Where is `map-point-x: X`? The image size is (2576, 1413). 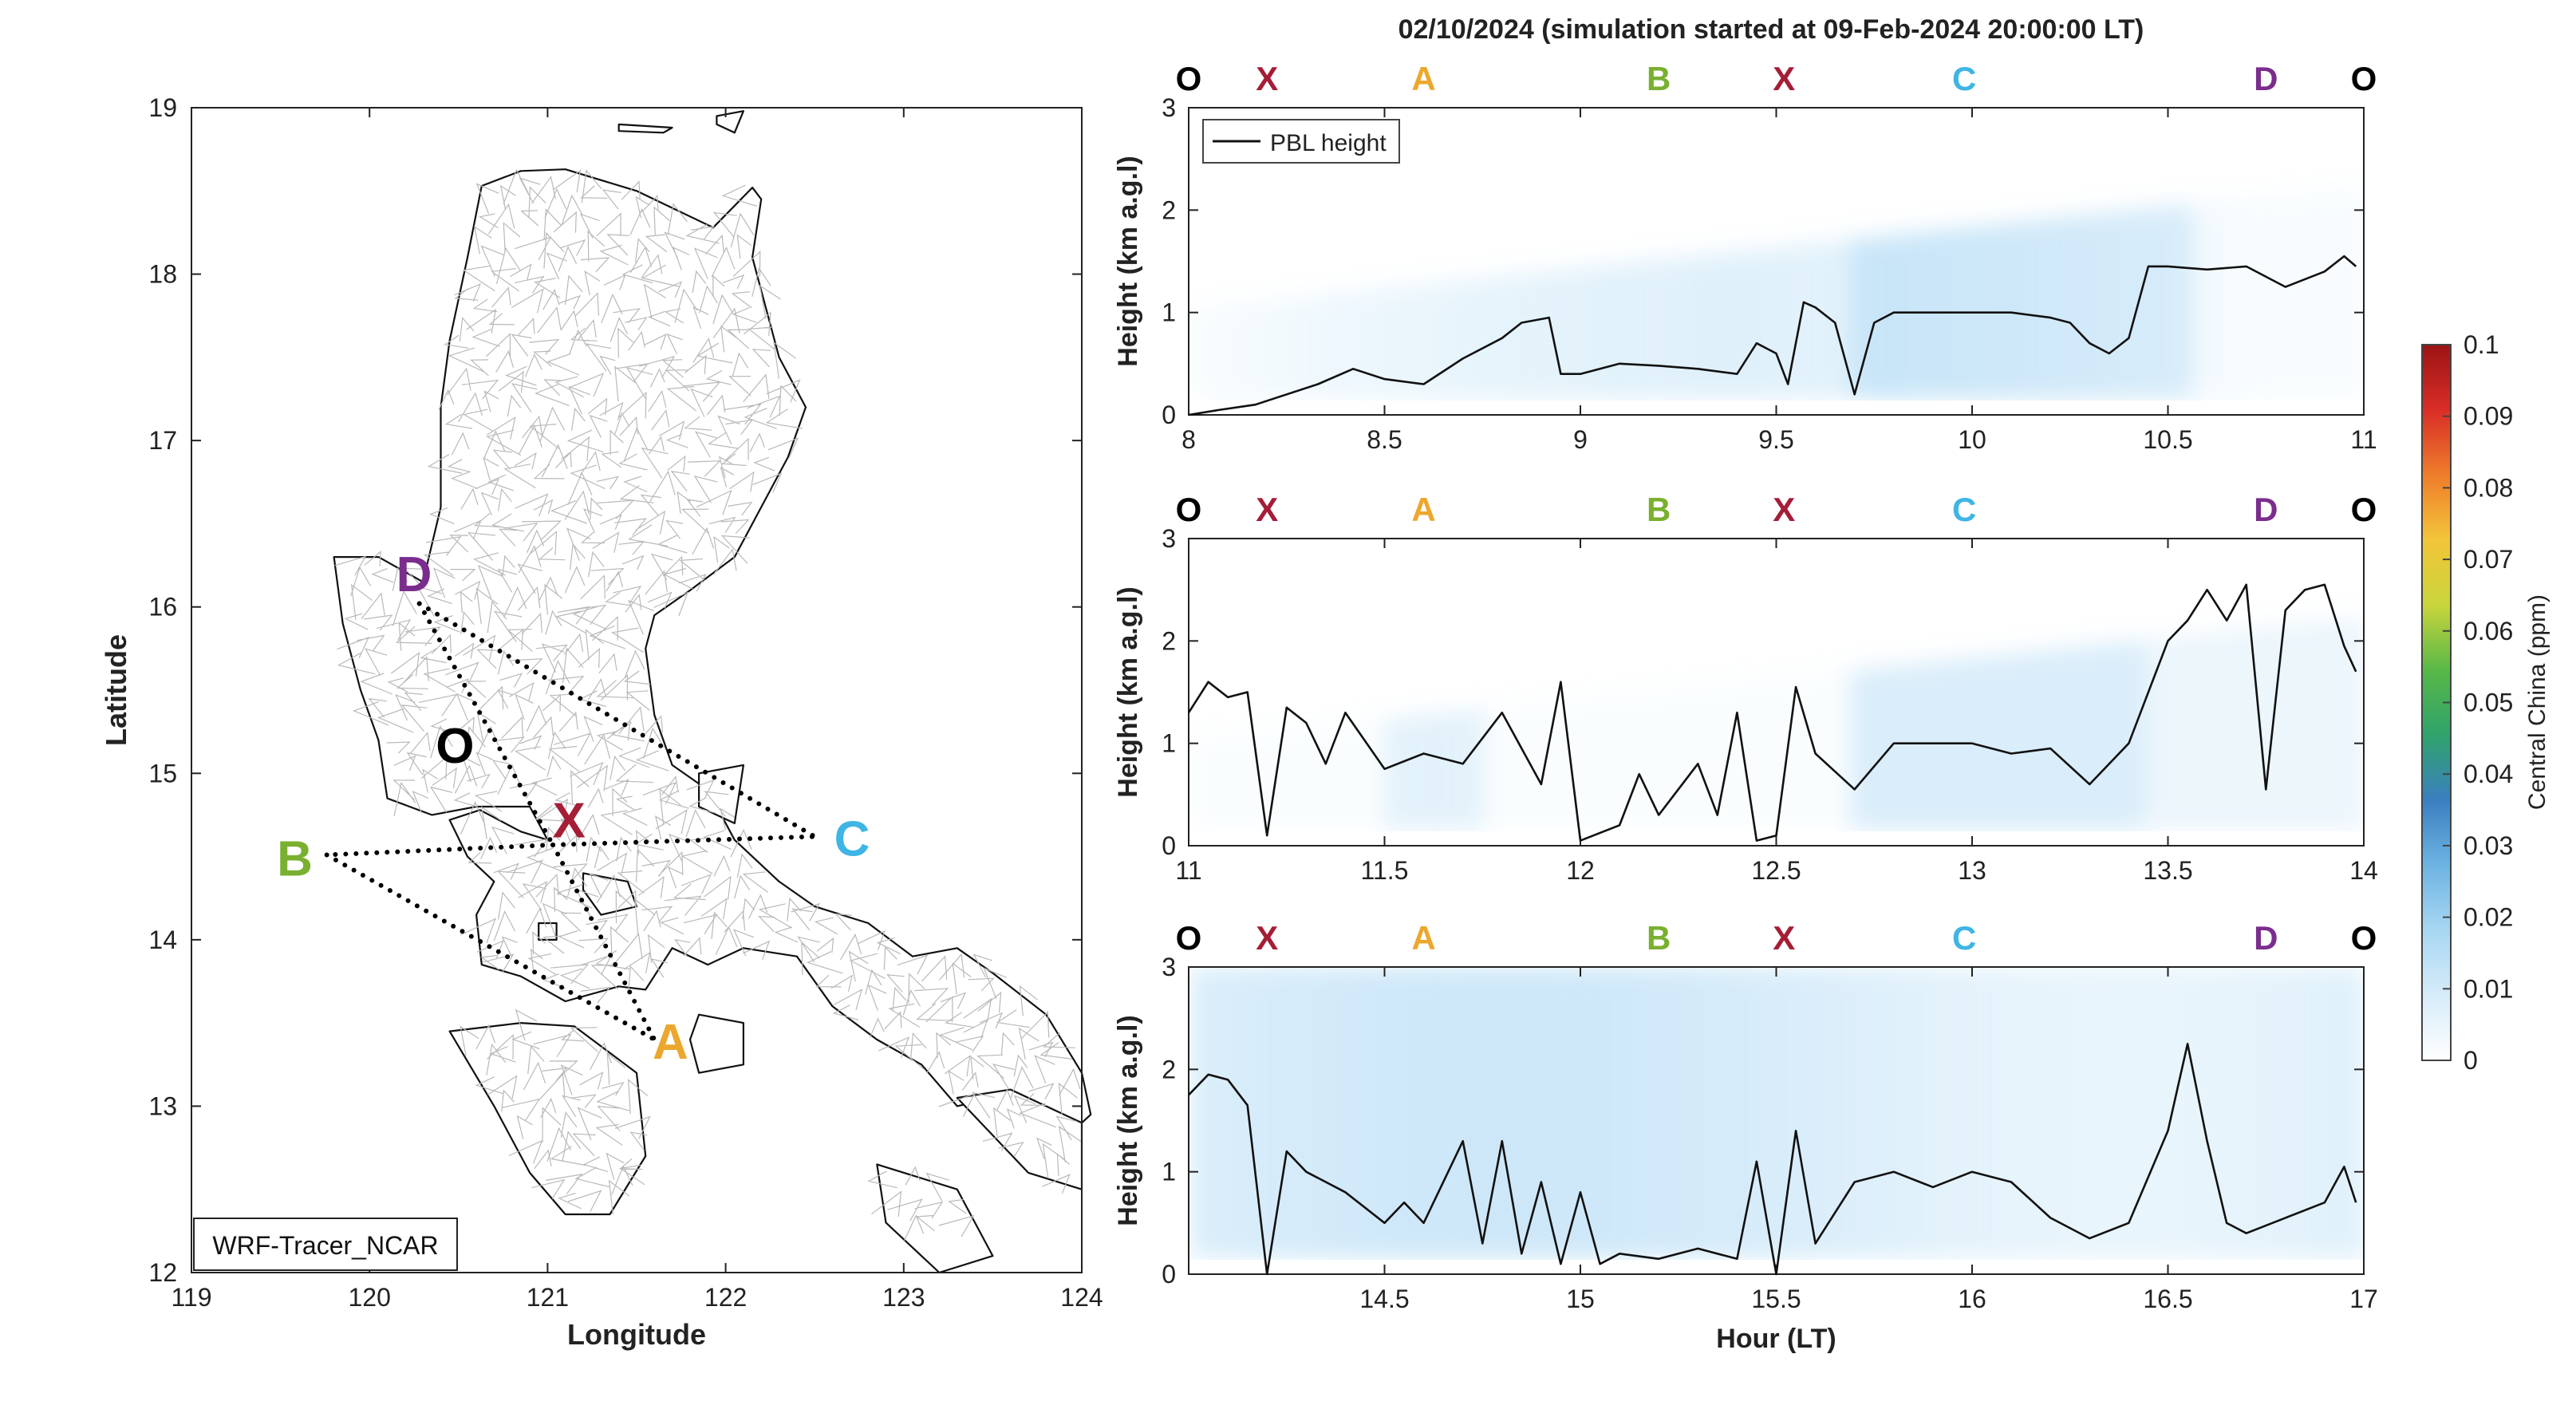
map-point-x: X is located at coordinates (570, 821).